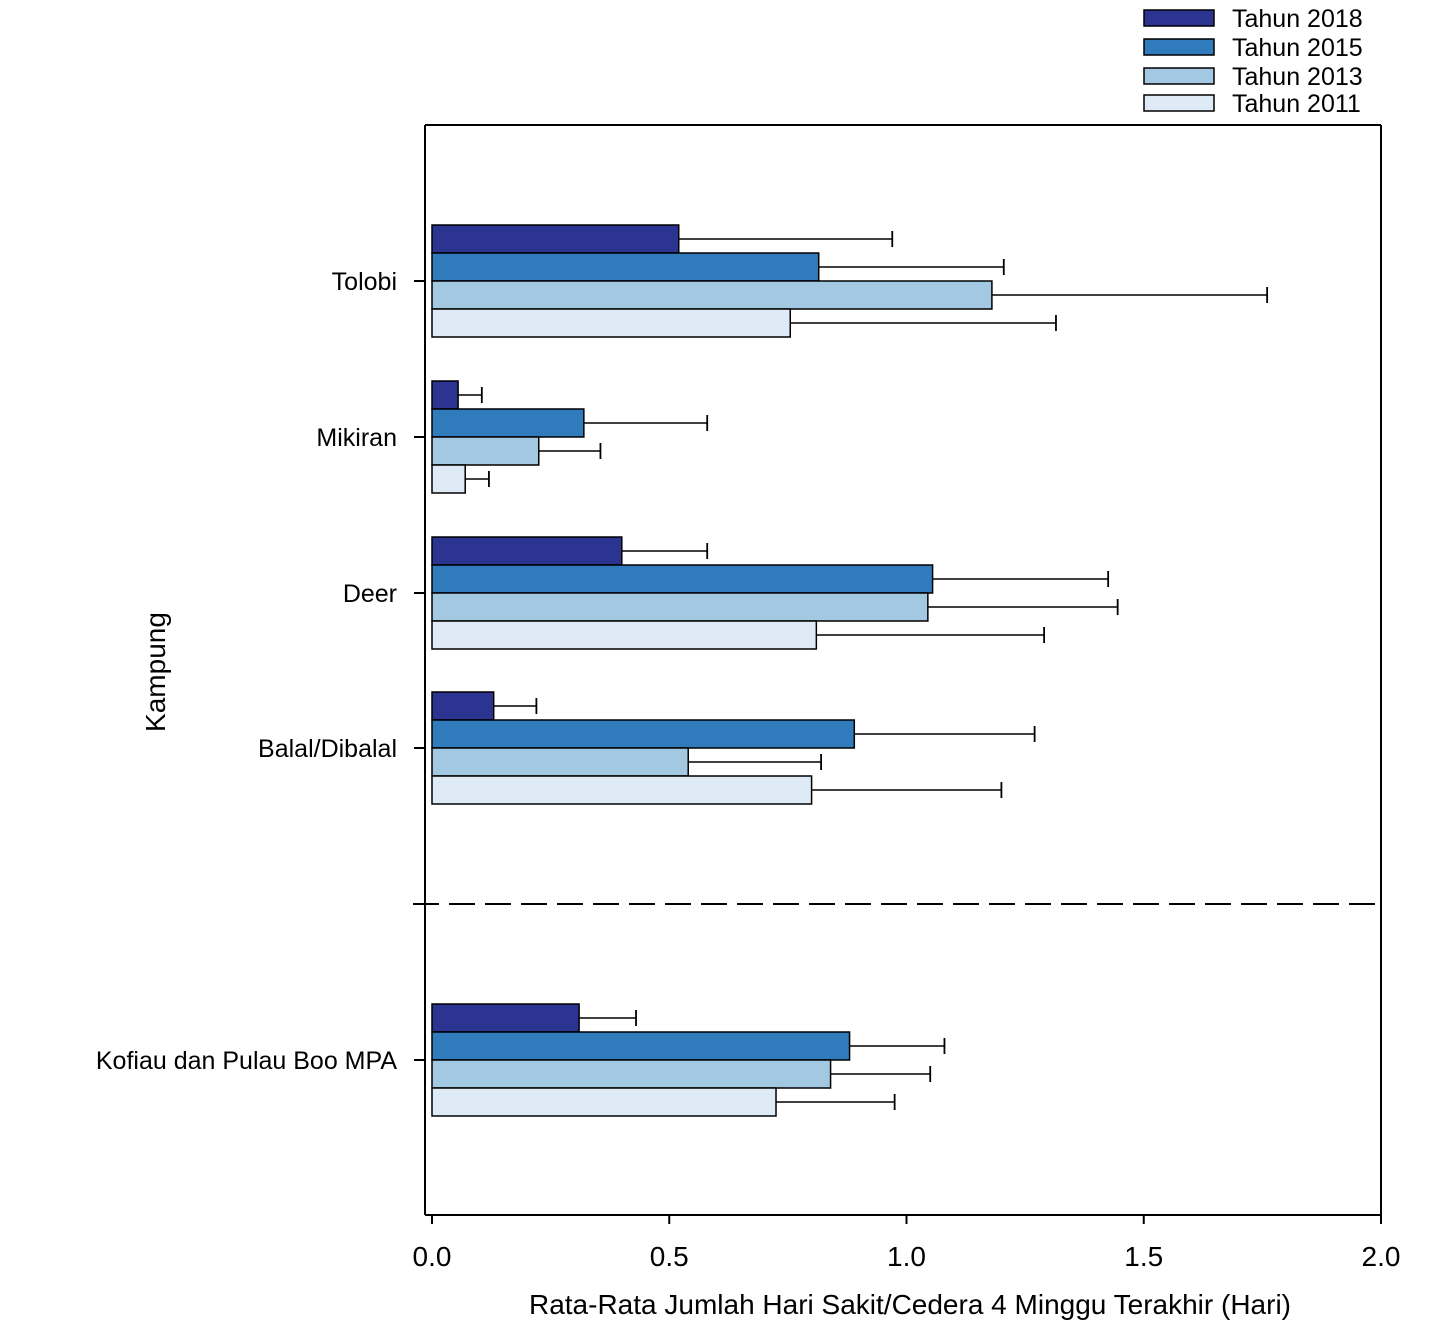  What do you see at coordinates (1297, 19) in the screenshot?
I see `legend-label: Tahun 2018` at bounding box center [1297, 19].